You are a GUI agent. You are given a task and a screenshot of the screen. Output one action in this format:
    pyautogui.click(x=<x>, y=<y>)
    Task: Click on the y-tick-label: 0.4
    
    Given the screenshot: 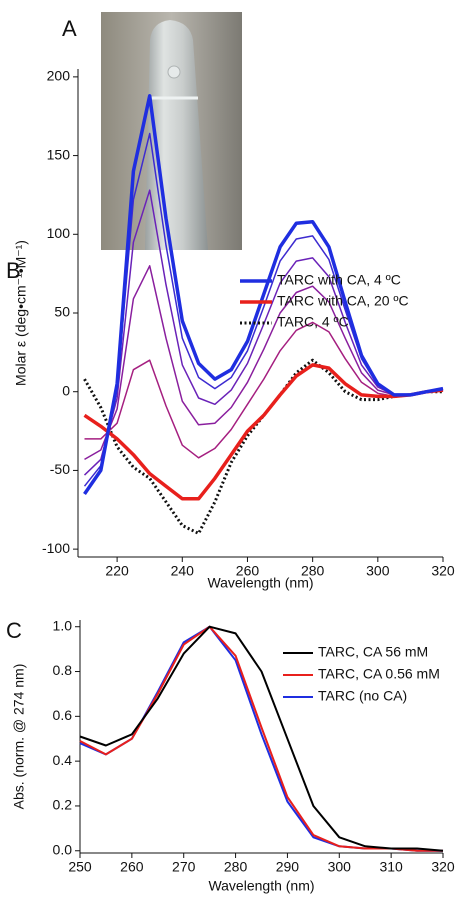 What is the action you would take?
    pyautogui.click(x=63, y=760)
    